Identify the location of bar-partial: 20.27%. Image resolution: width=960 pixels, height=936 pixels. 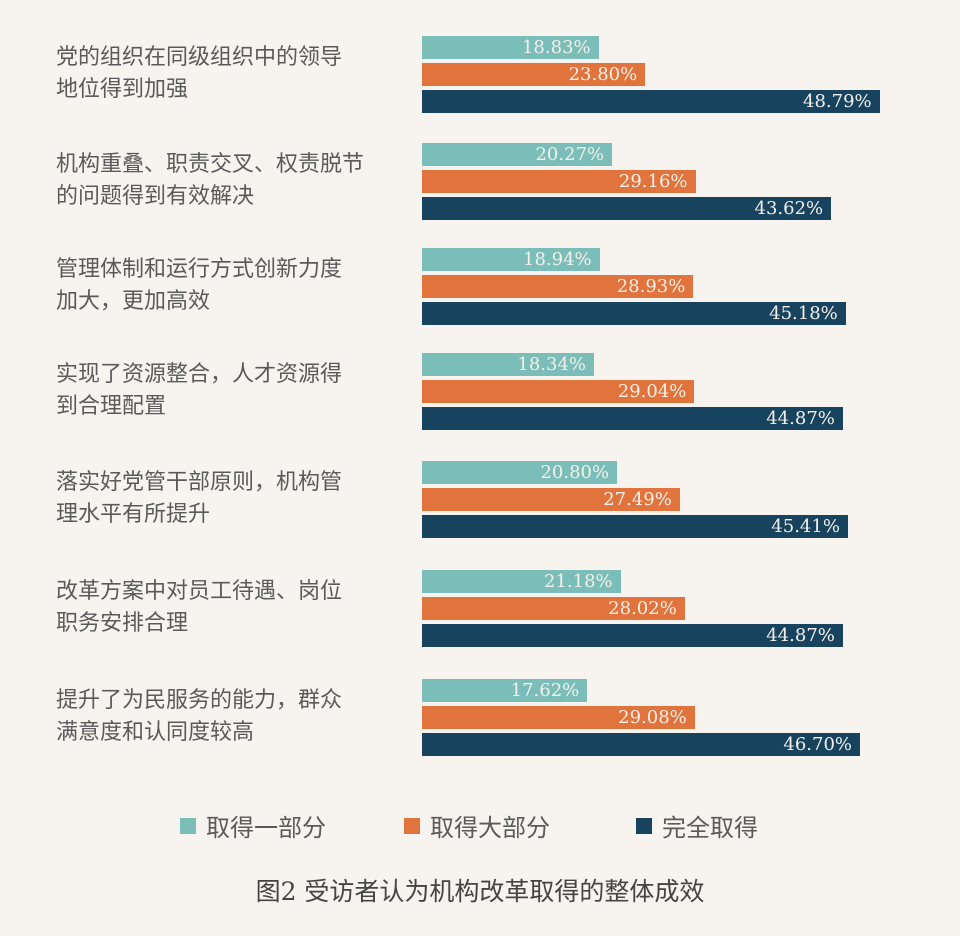
(517, 154).